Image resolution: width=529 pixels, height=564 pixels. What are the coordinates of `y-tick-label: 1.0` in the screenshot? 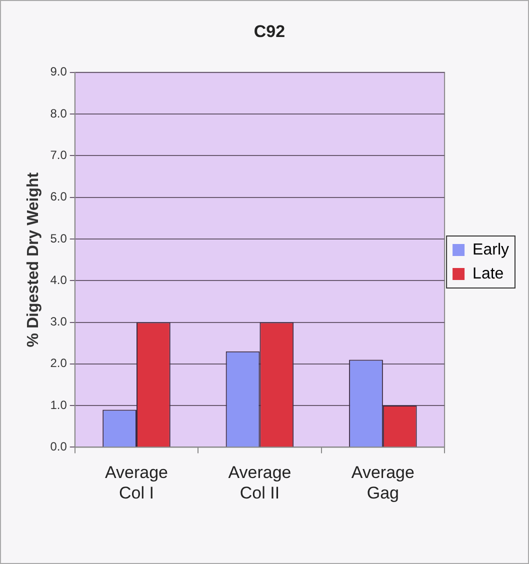 It's located at (59, 405).